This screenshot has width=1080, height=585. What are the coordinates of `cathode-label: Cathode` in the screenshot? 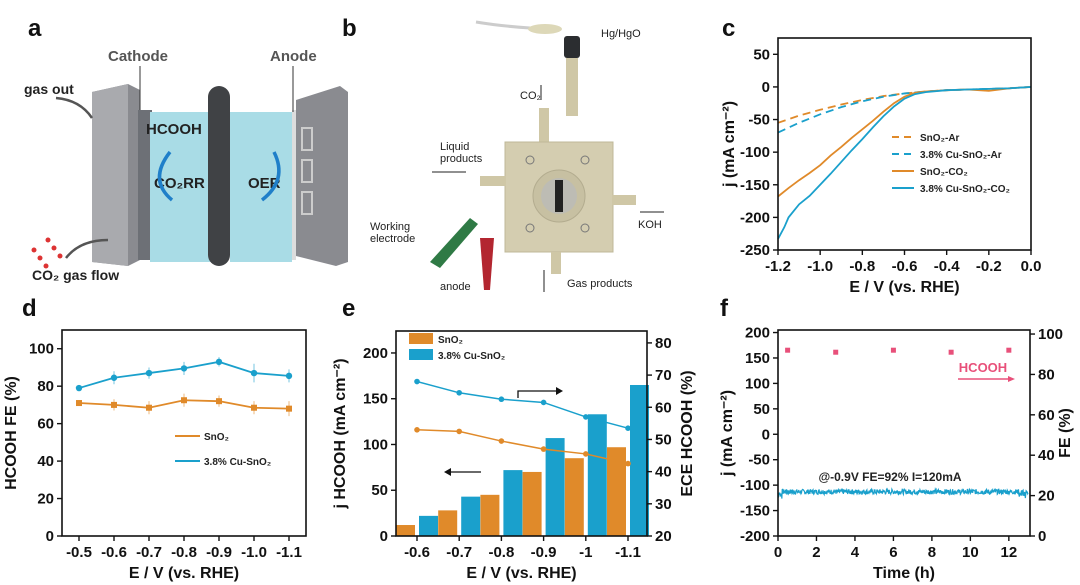 It's located at (138, 56).